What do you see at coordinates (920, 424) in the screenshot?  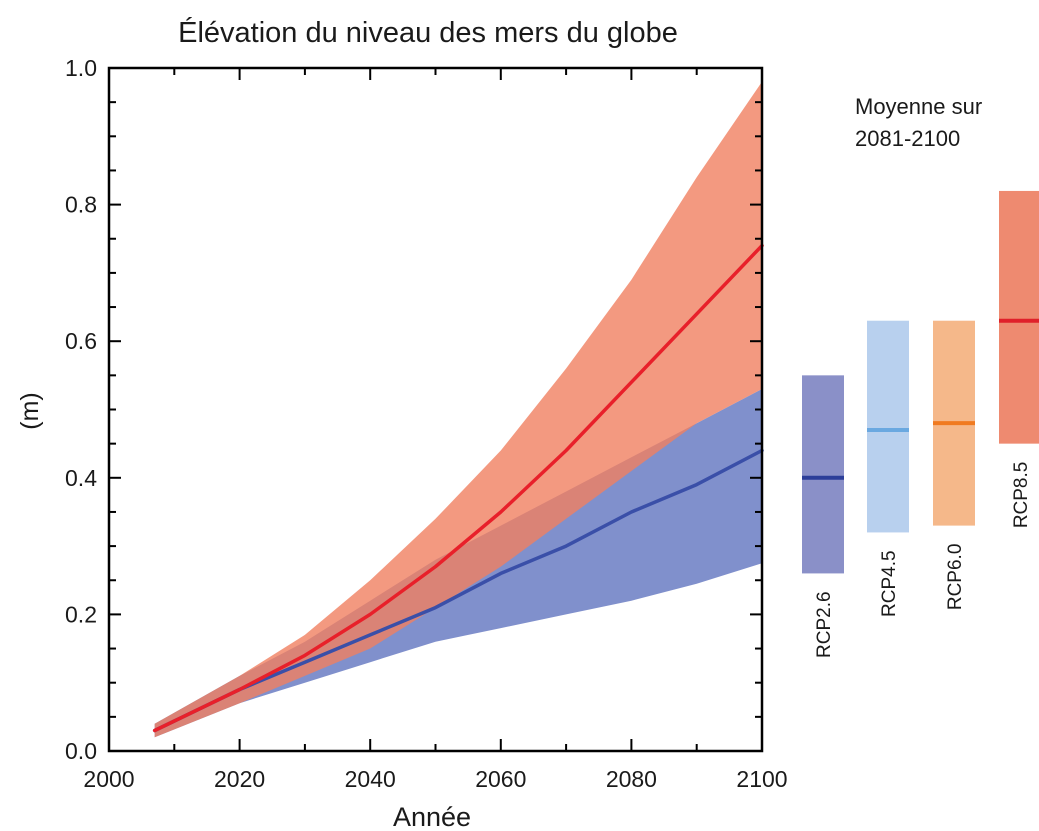 I see `side-panel-bars: RCP2.6 RCP4.5 RCP6.0 RCP8.5` at bounding box center [920, 424].